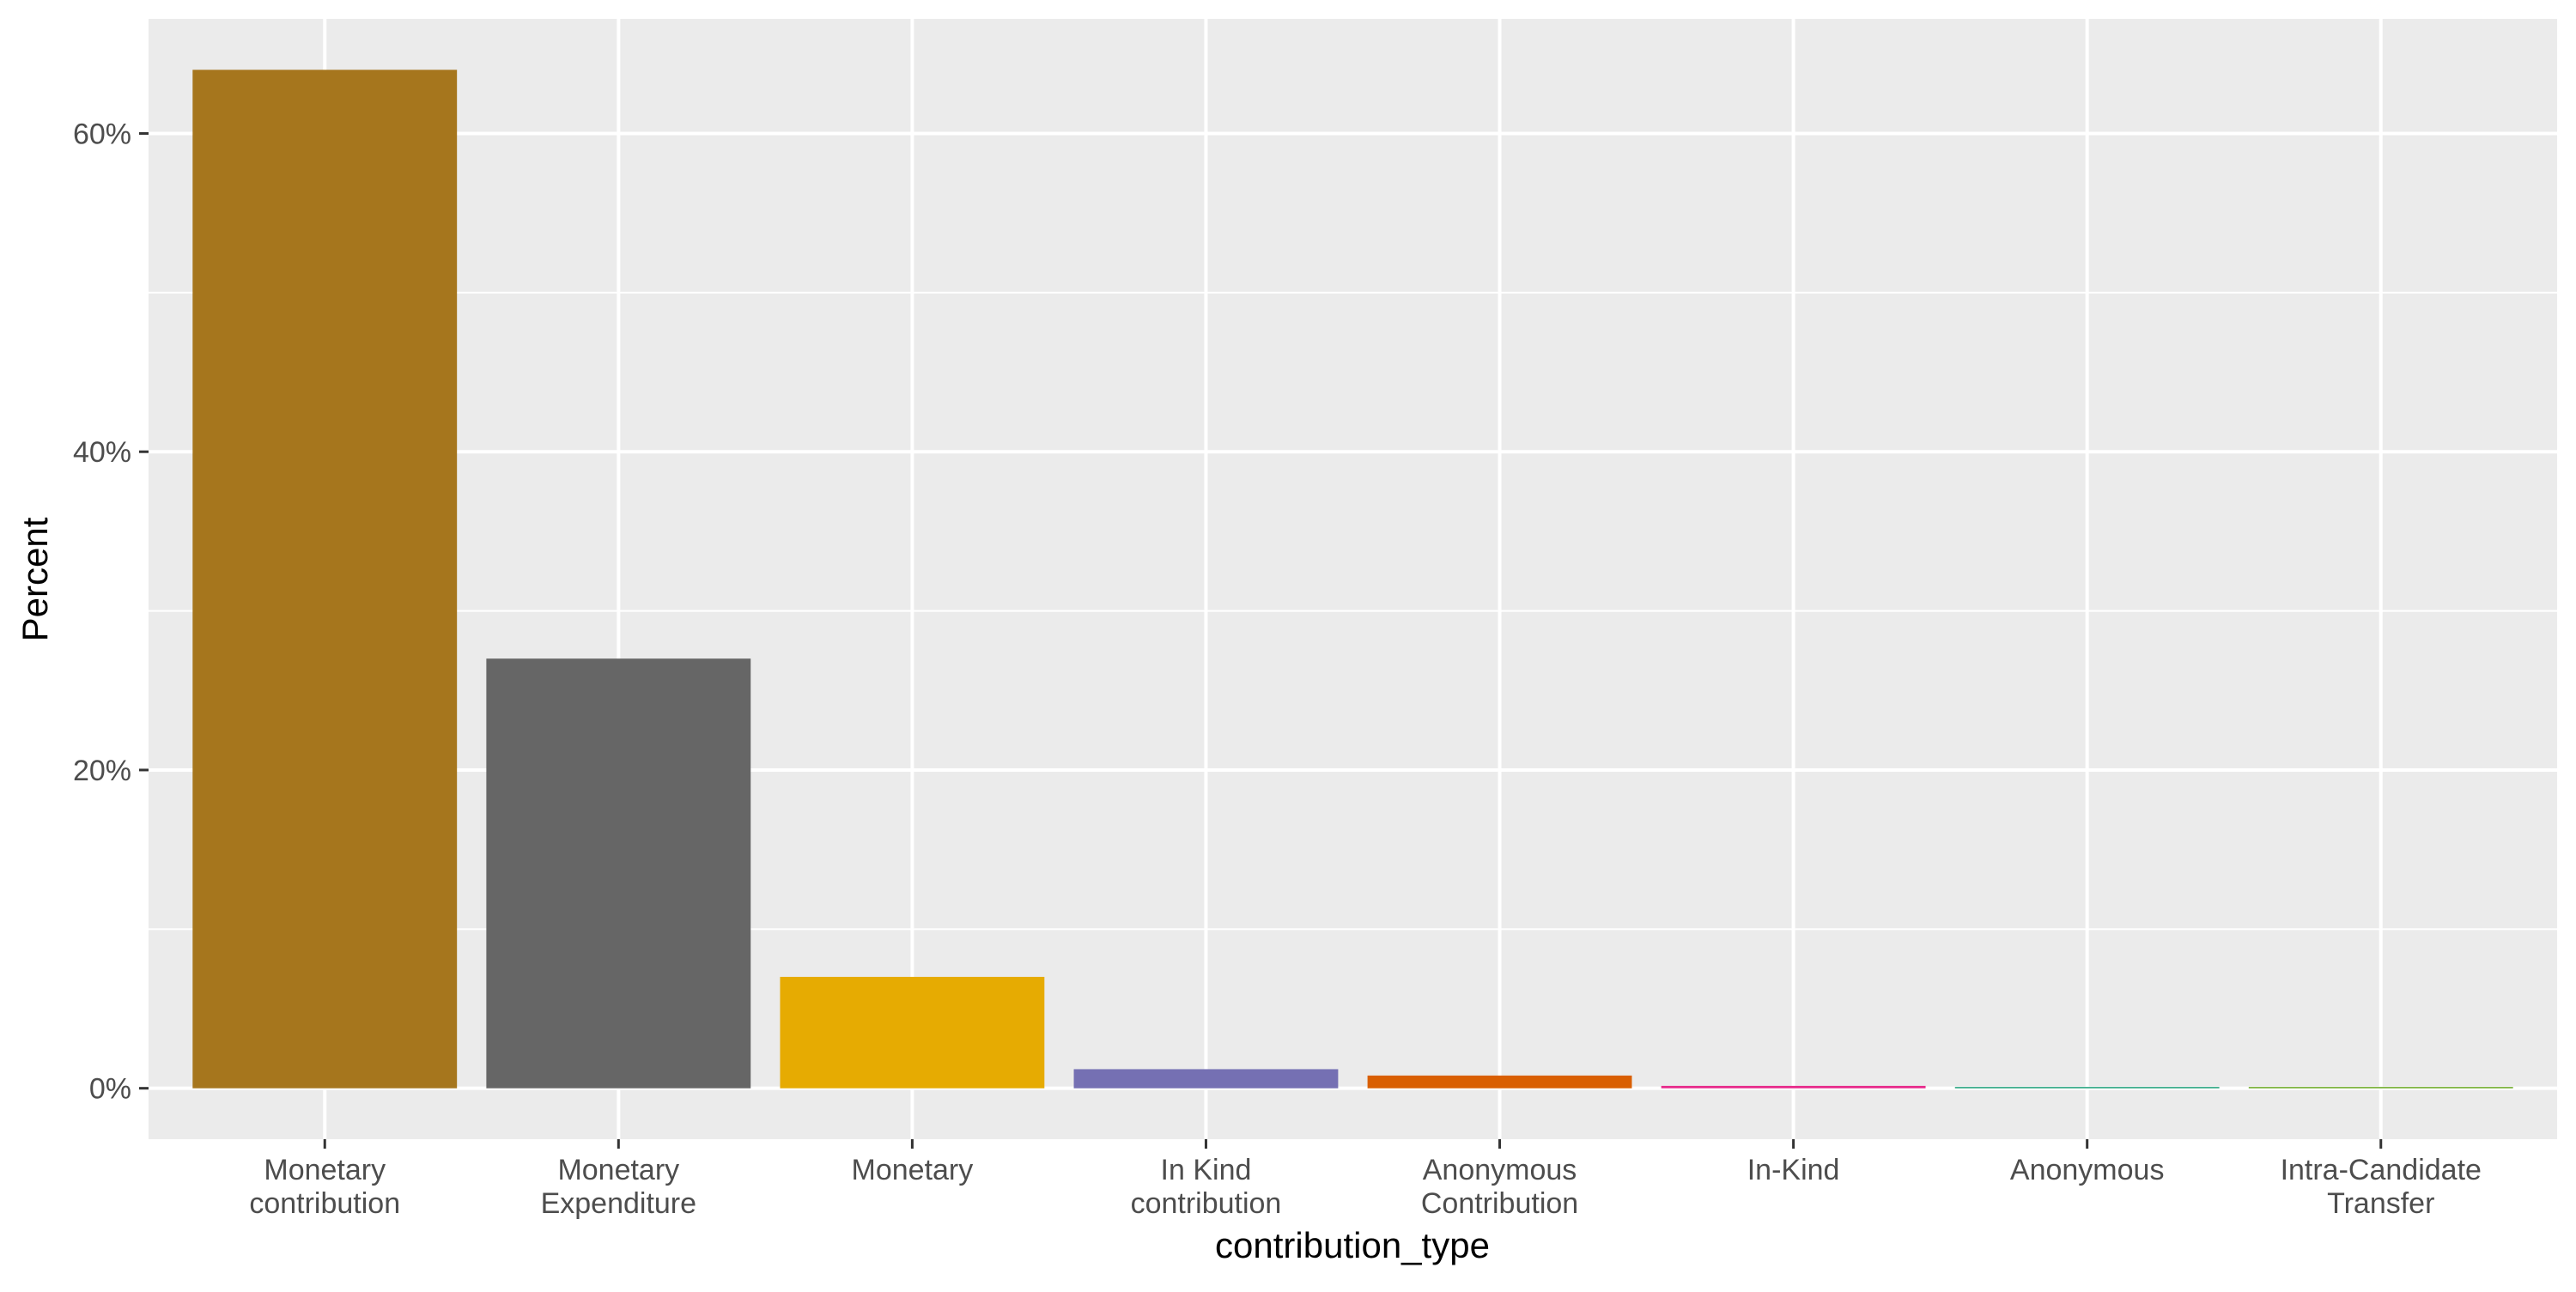 The width and height of the screenshot is (2576, 1292). What do you see at coordinates (102, 134) in the screenshot?
I see `y-tick-label: 60%` at bounding box center [102, 134].